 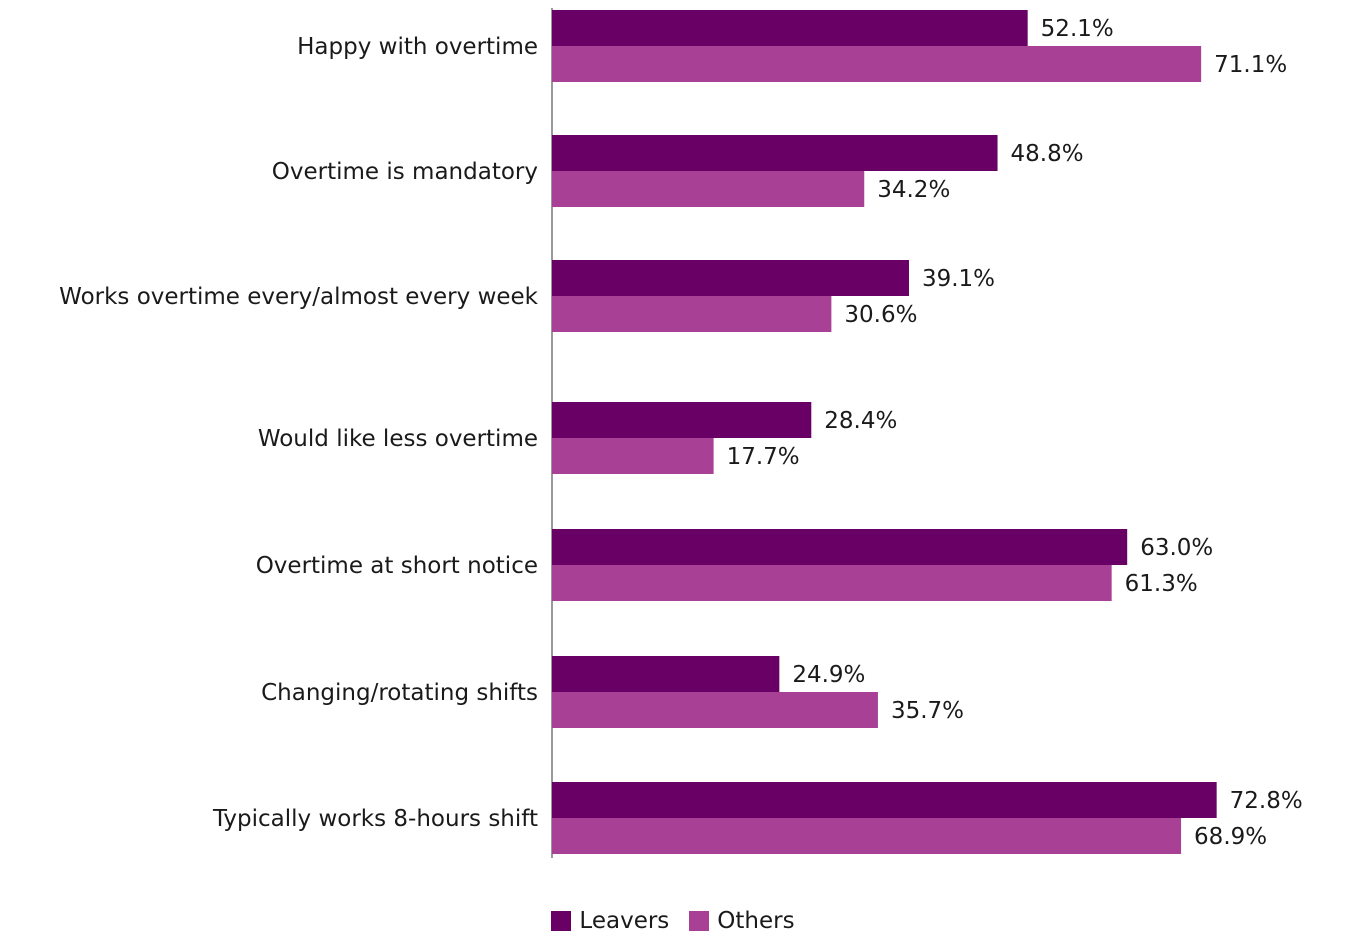 What do you see at coordinates (561, 921) in the screenshot?
I see `legend-swatch-leavers` at bounding box center [561, 921].